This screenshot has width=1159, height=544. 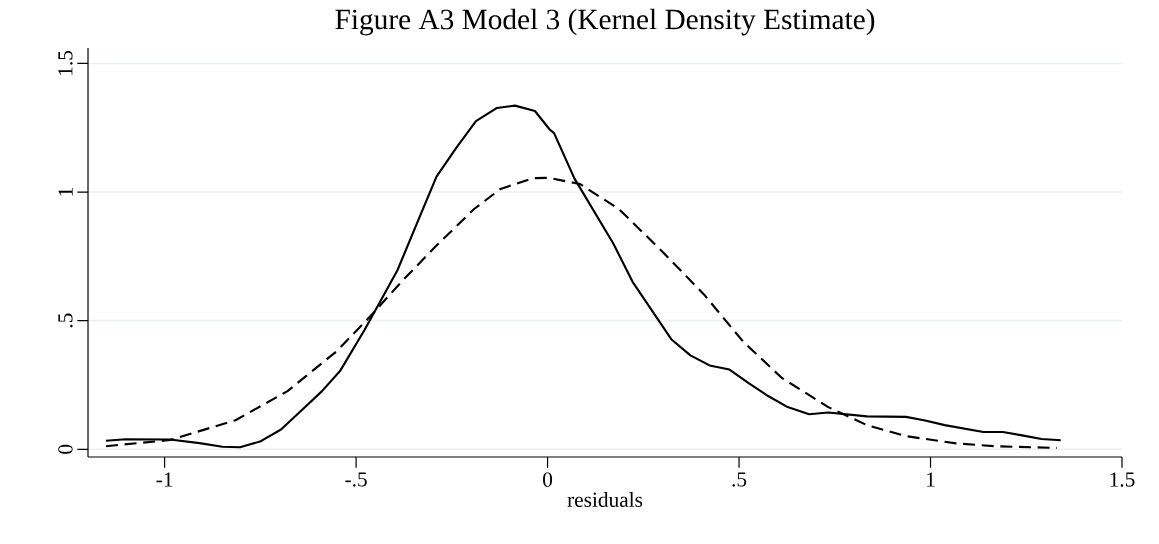 What do you see at coordinates (65, 449) in the screenshot?
I see `y-tick-label: 0` at bounding box center [65, 449].